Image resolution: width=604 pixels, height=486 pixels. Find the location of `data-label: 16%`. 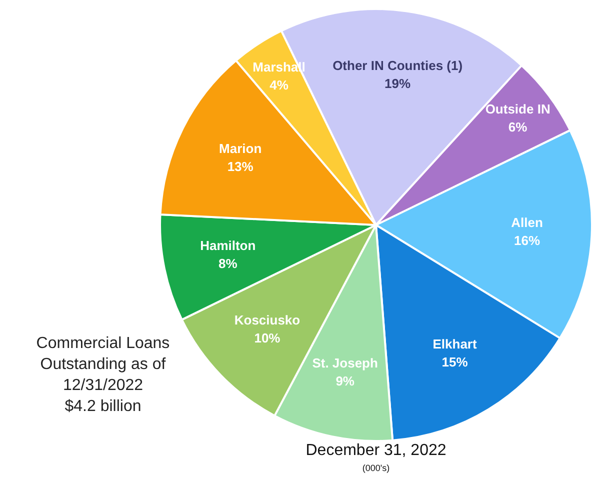

data-label: 16% is located at coordinates (527, 240).